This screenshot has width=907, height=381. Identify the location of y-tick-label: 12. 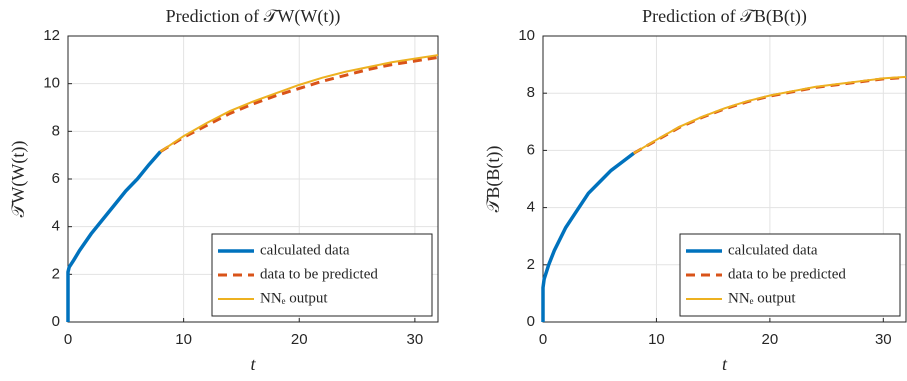
(51, 35).